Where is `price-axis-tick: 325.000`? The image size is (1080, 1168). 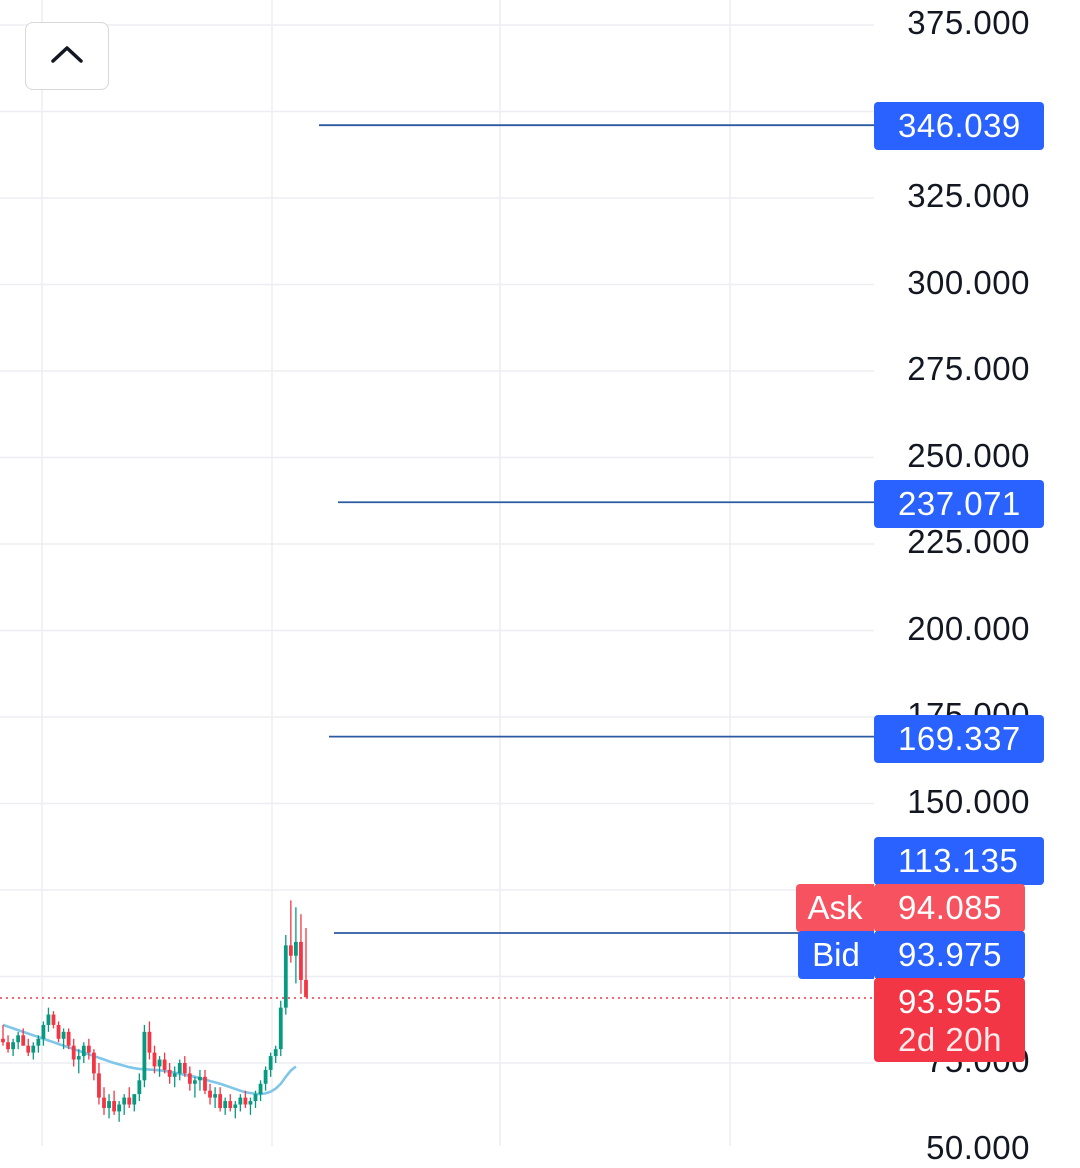
price-axis-tick: 325.000 is located at coordinates (968, 195).